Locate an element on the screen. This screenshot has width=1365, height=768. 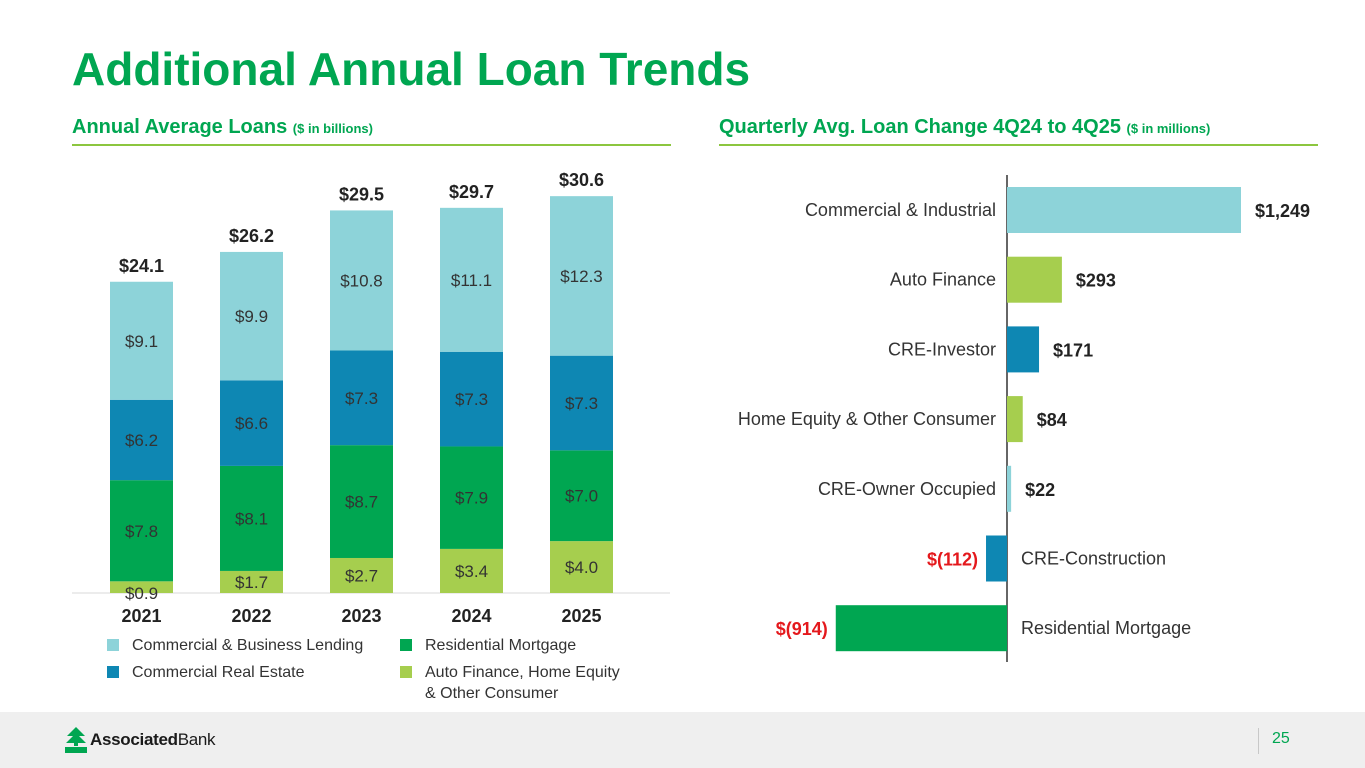
x-tick-label: 2023 is located at coordinates (361, 616).